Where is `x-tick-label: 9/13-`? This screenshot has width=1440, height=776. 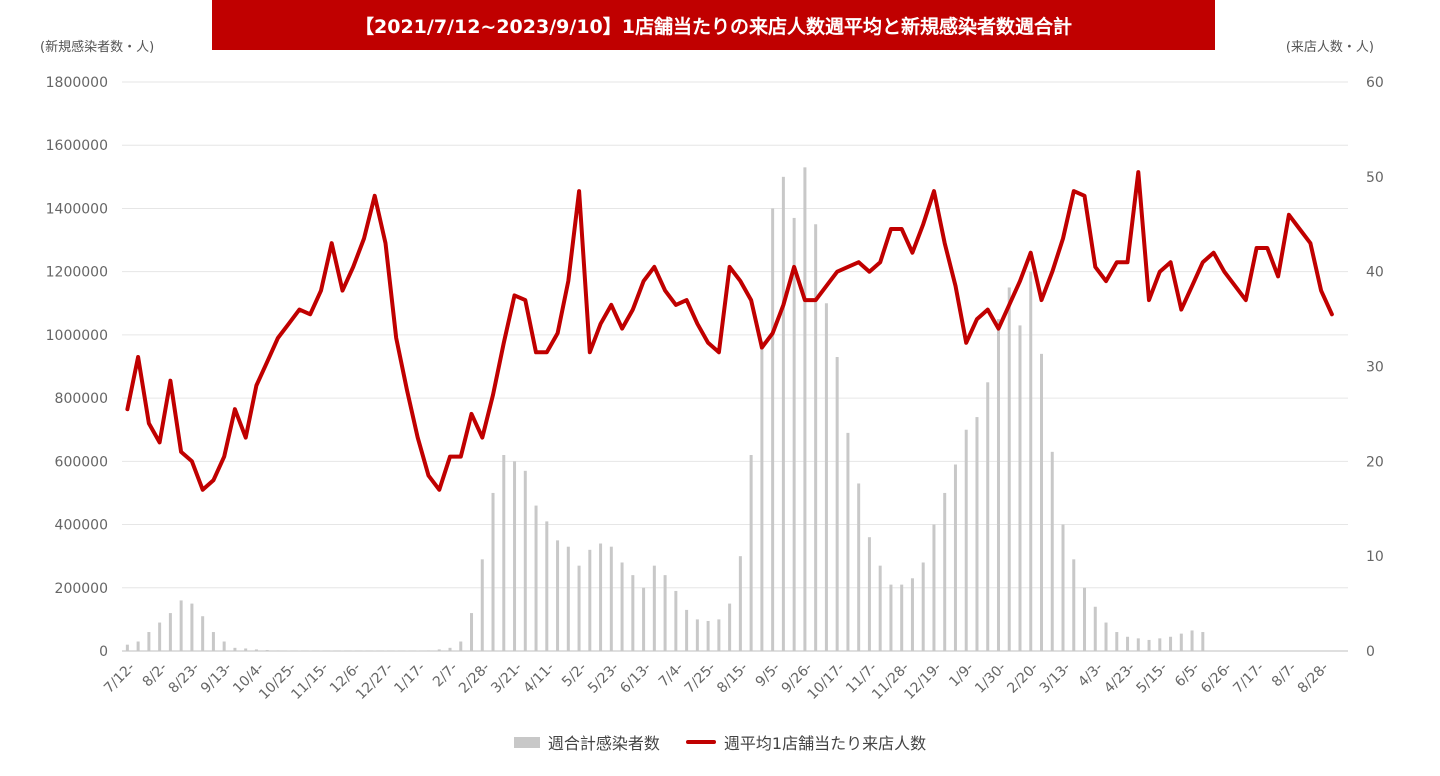
x-tick-label: 9/13- is located at coordinates (216, 678).